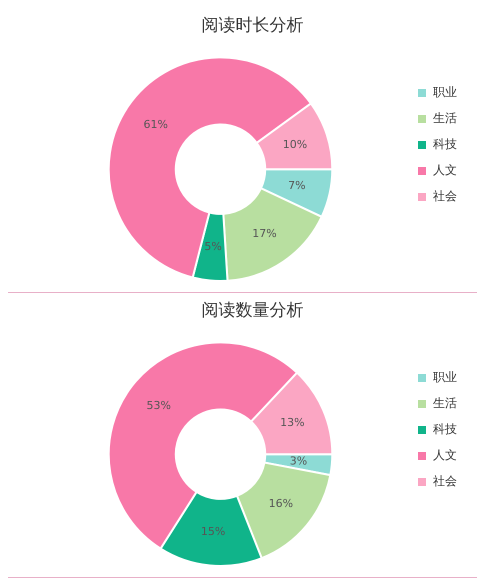 The height and width of the screenshot is (588, 485). Describe the element at coordinates (253, 310) in the screenshot. I see `chart-title: 阅读数量分析` at that location.